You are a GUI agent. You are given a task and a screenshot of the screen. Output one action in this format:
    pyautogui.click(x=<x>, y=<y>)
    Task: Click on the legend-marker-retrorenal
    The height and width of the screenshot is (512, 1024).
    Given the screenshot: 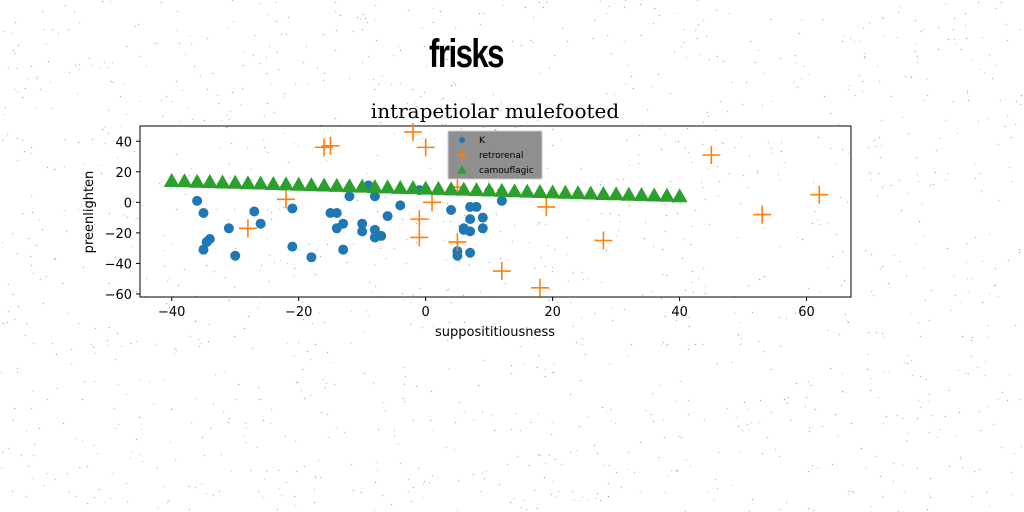 What is the action you would take?
    pyautogui.click(x=462, y=155)
    